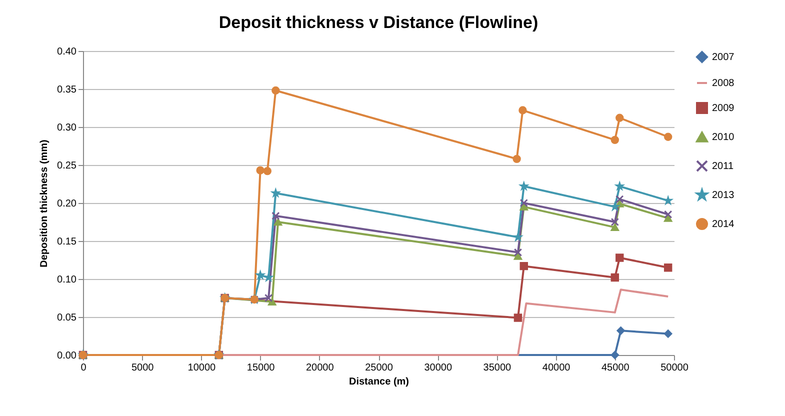 The width and height of the screenshot is (785, 416). What do you see at coordinates (67, 52) in the screenshot?
I see `y-tick-label: 0.40` at bounding box center [67, 52].